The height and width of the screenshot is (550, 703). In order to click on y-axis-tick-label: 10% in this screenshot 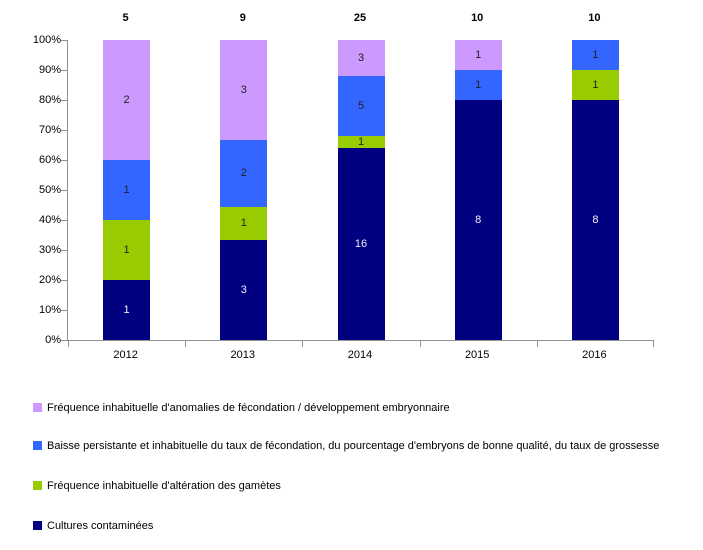, I will do `click(49, 310)`.